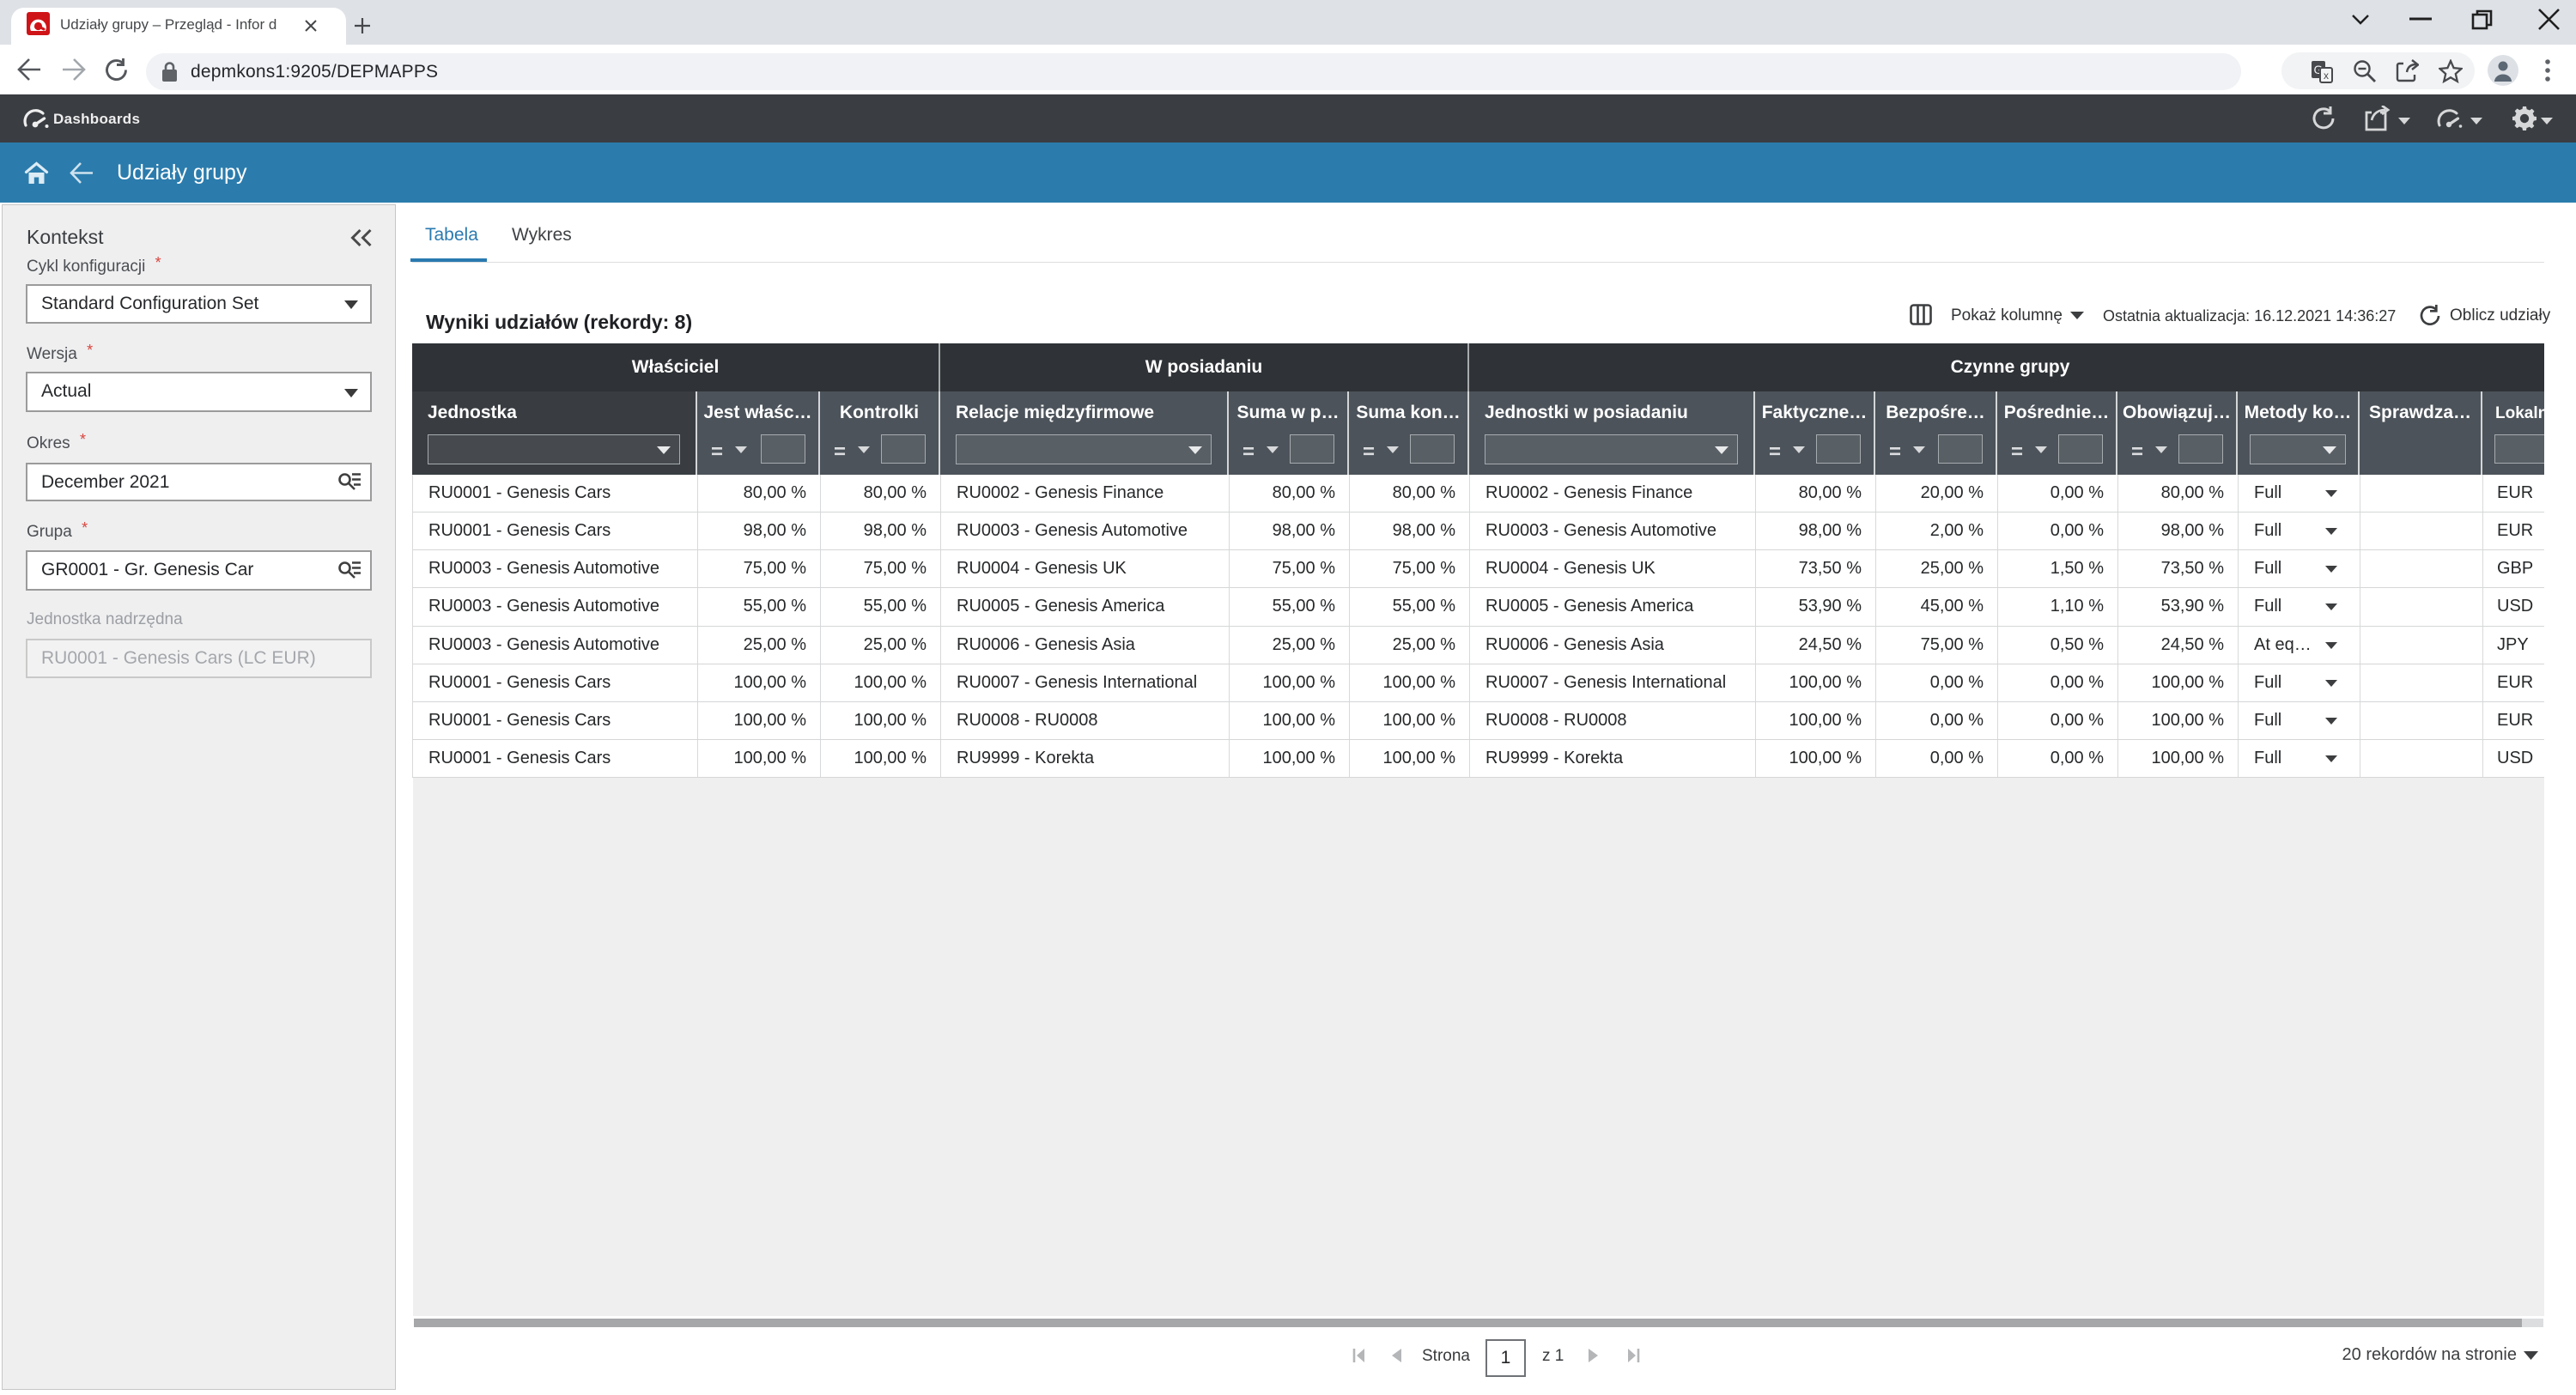 The image size is (2576, 1395). What do you see at coordinates (2326, 76) in the screenshot?
I see `svg-text: x` at bounding box center [2326, 76].